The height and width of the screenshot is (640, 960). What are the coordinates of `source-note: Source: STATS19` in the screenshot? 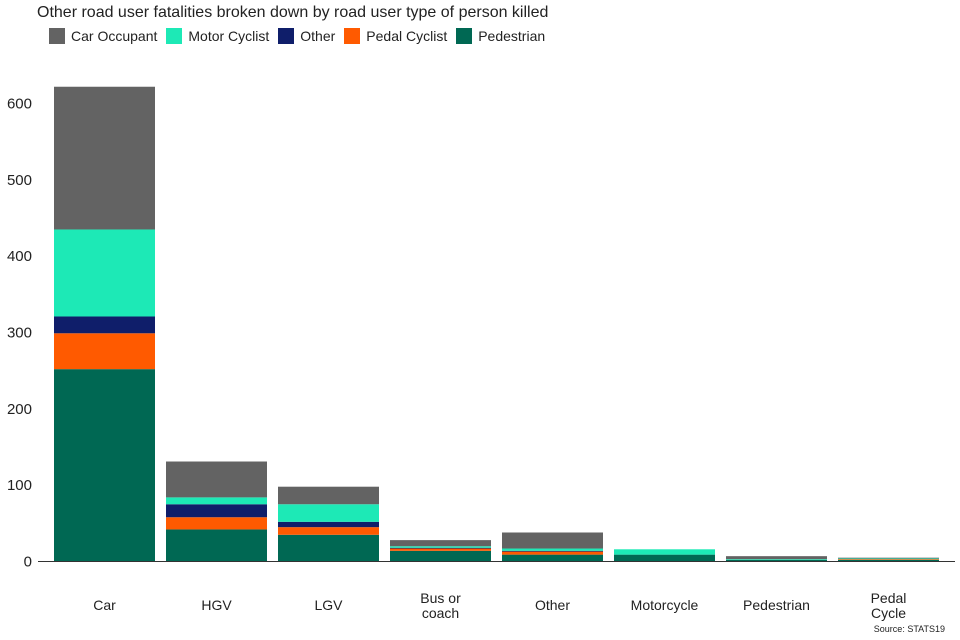 It's located at (909, 629).